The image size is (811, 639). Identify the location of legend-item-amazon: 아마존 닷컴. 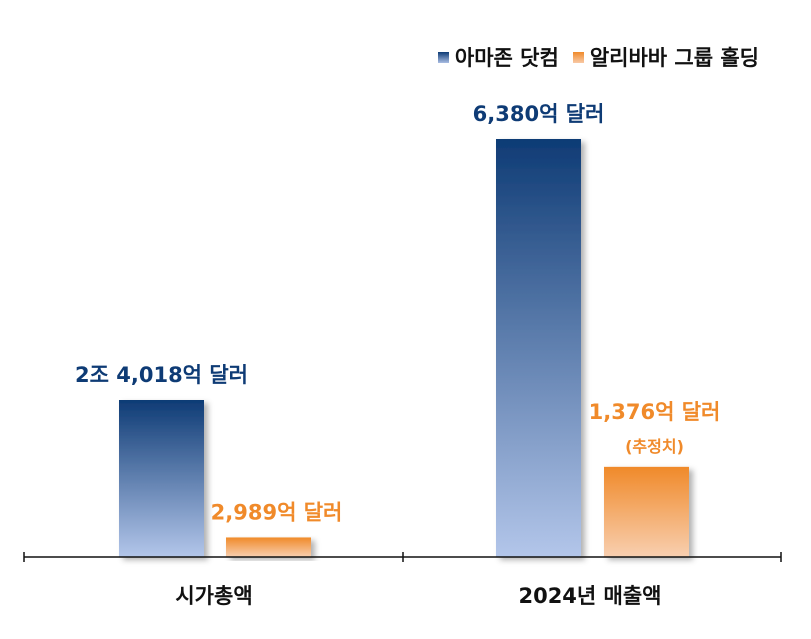
(498, 57).